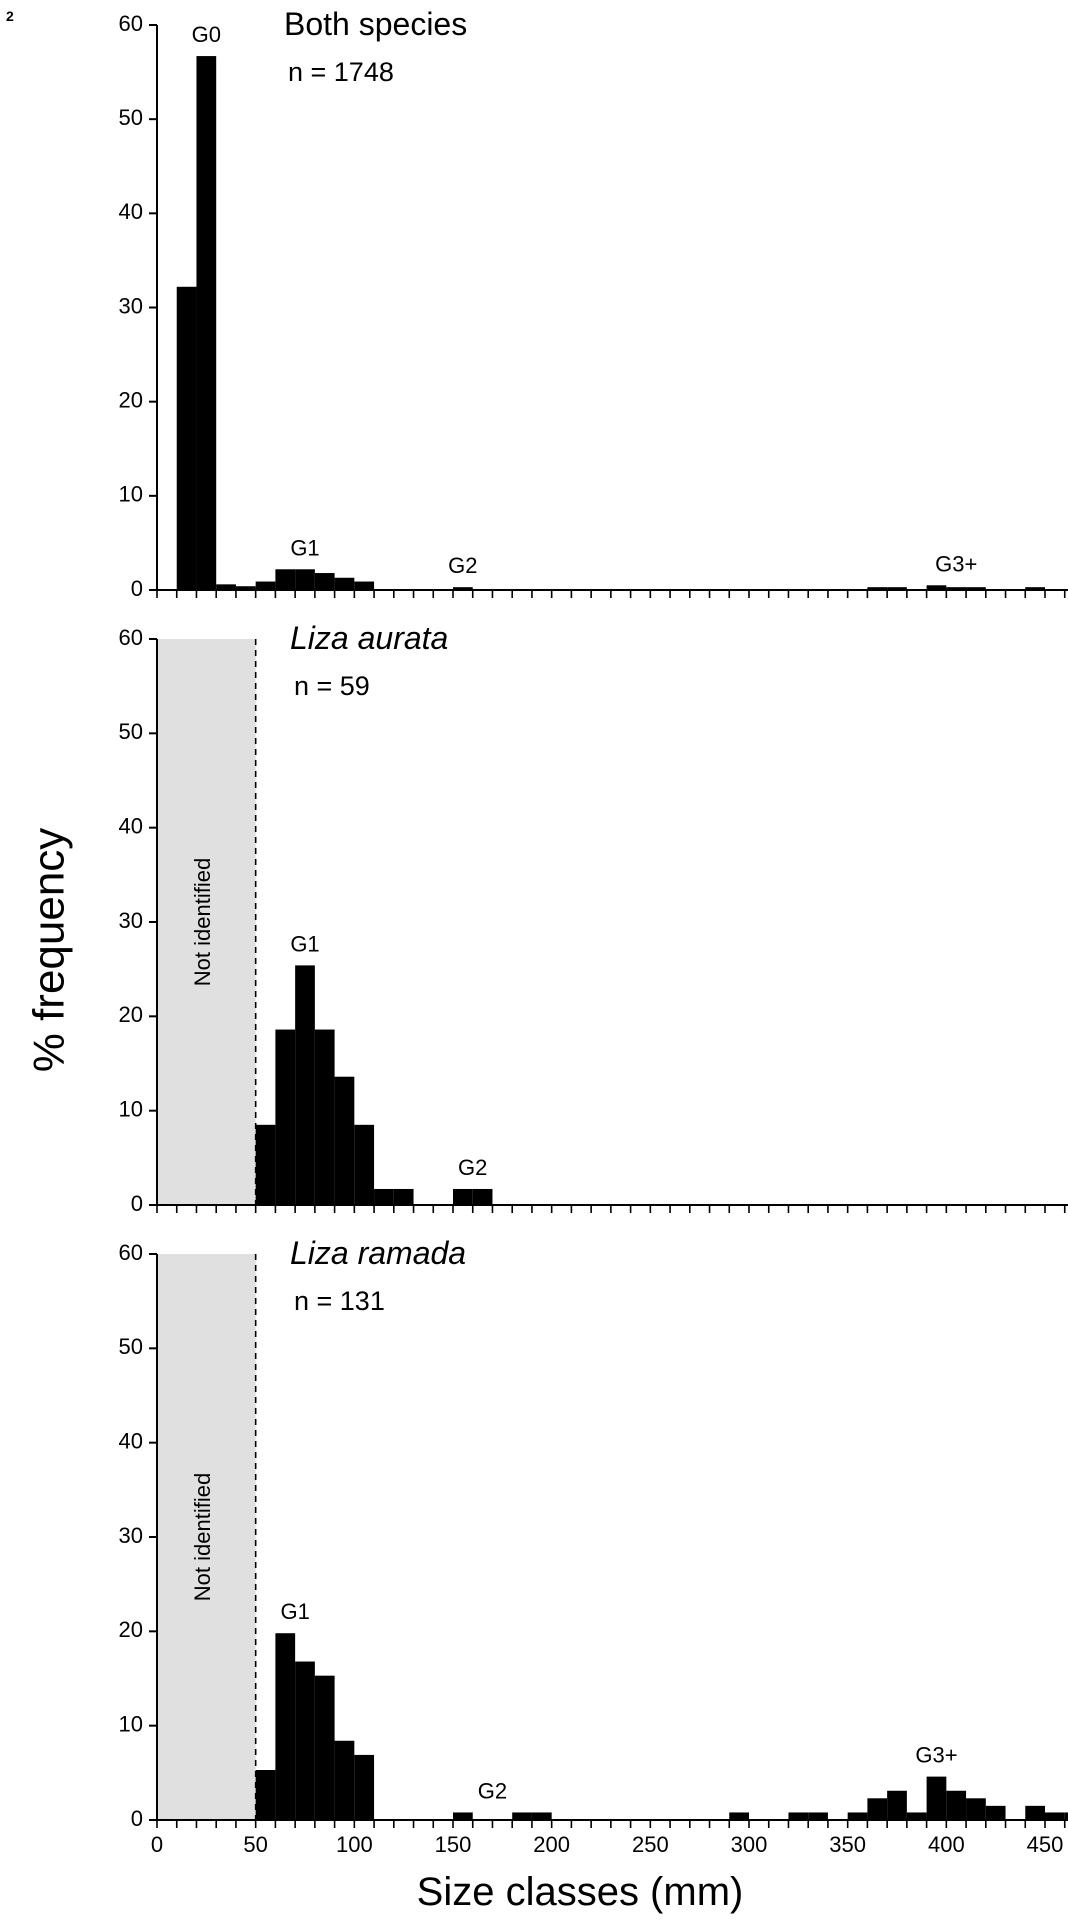  I want to click on sample-size-label: n = 1748, so click(341, 72).